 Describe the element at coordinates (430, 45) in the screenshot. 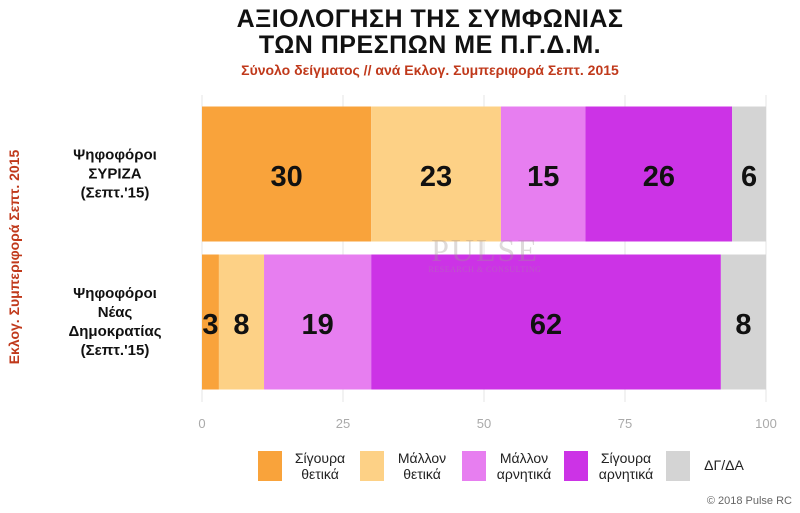

I see `chart-title-line-2: ΤΩΝ ΠΡΕΣΠΩΝ ΜΕ Π.Γ.Δ.Μ.` at that location.